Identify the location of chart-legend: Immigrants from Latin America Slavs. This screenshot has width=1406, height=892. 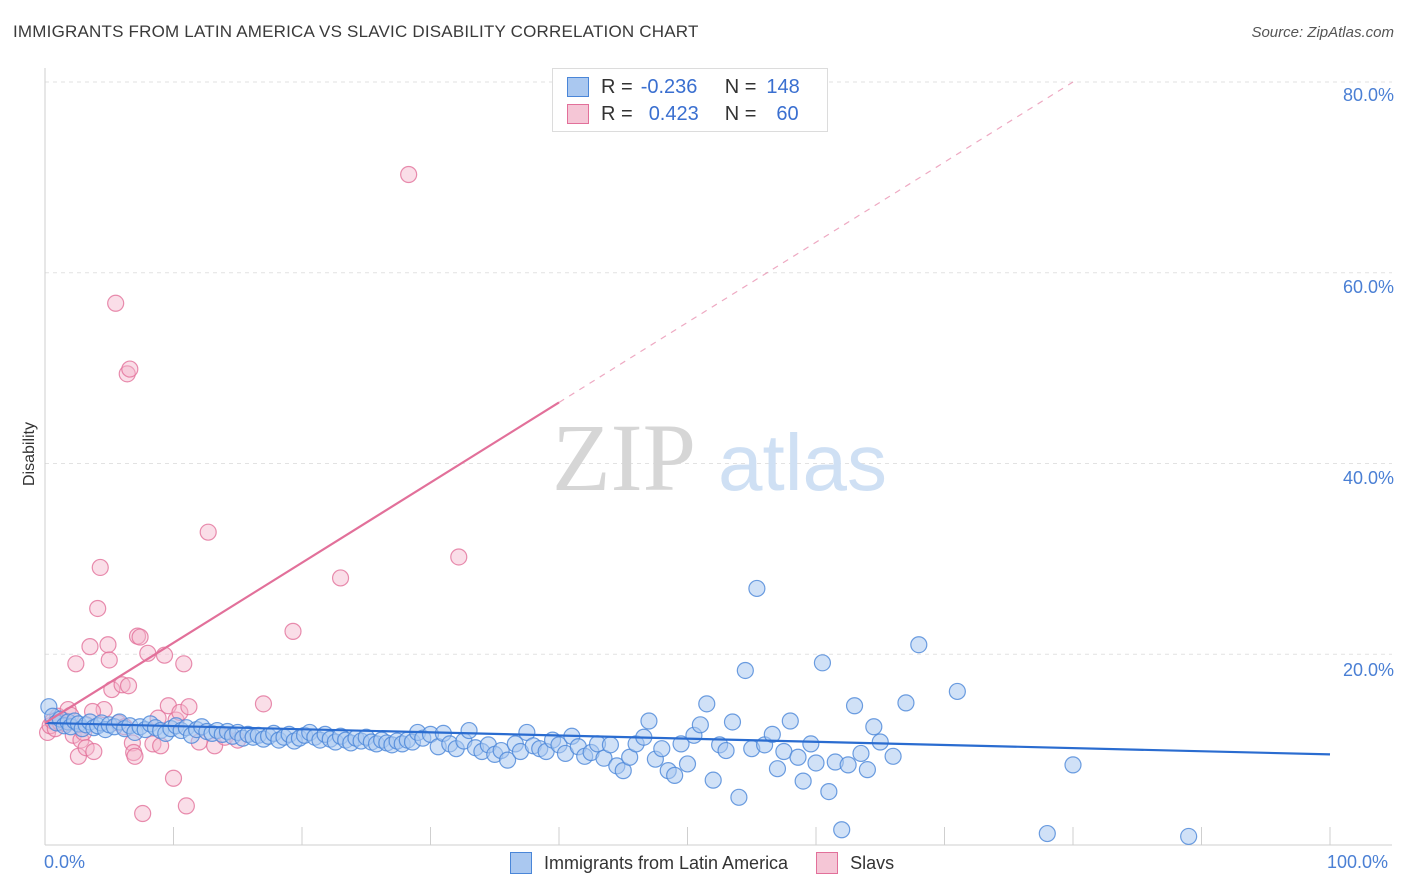
(716, 863).